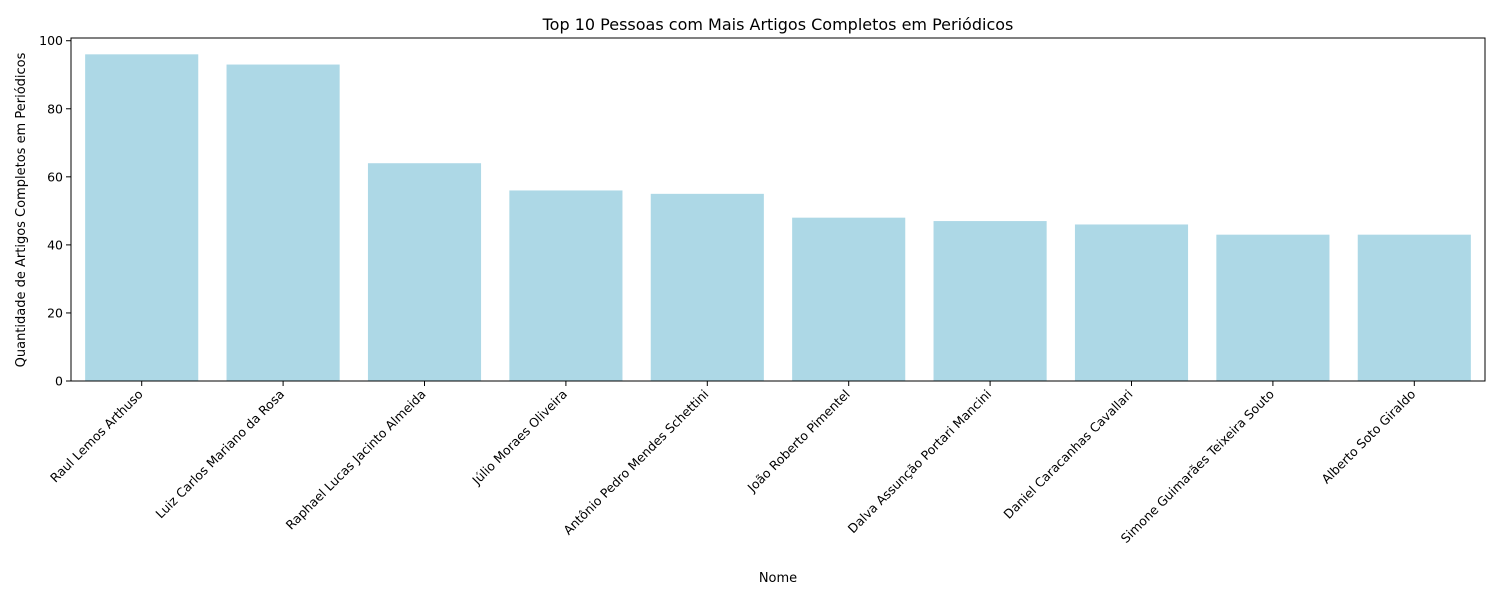 The width and height of the screenshot is (1500, 600). Describe the element at coordinates (778, 578) in the screenshot. I see `x-axis-label: Nome` at that location.